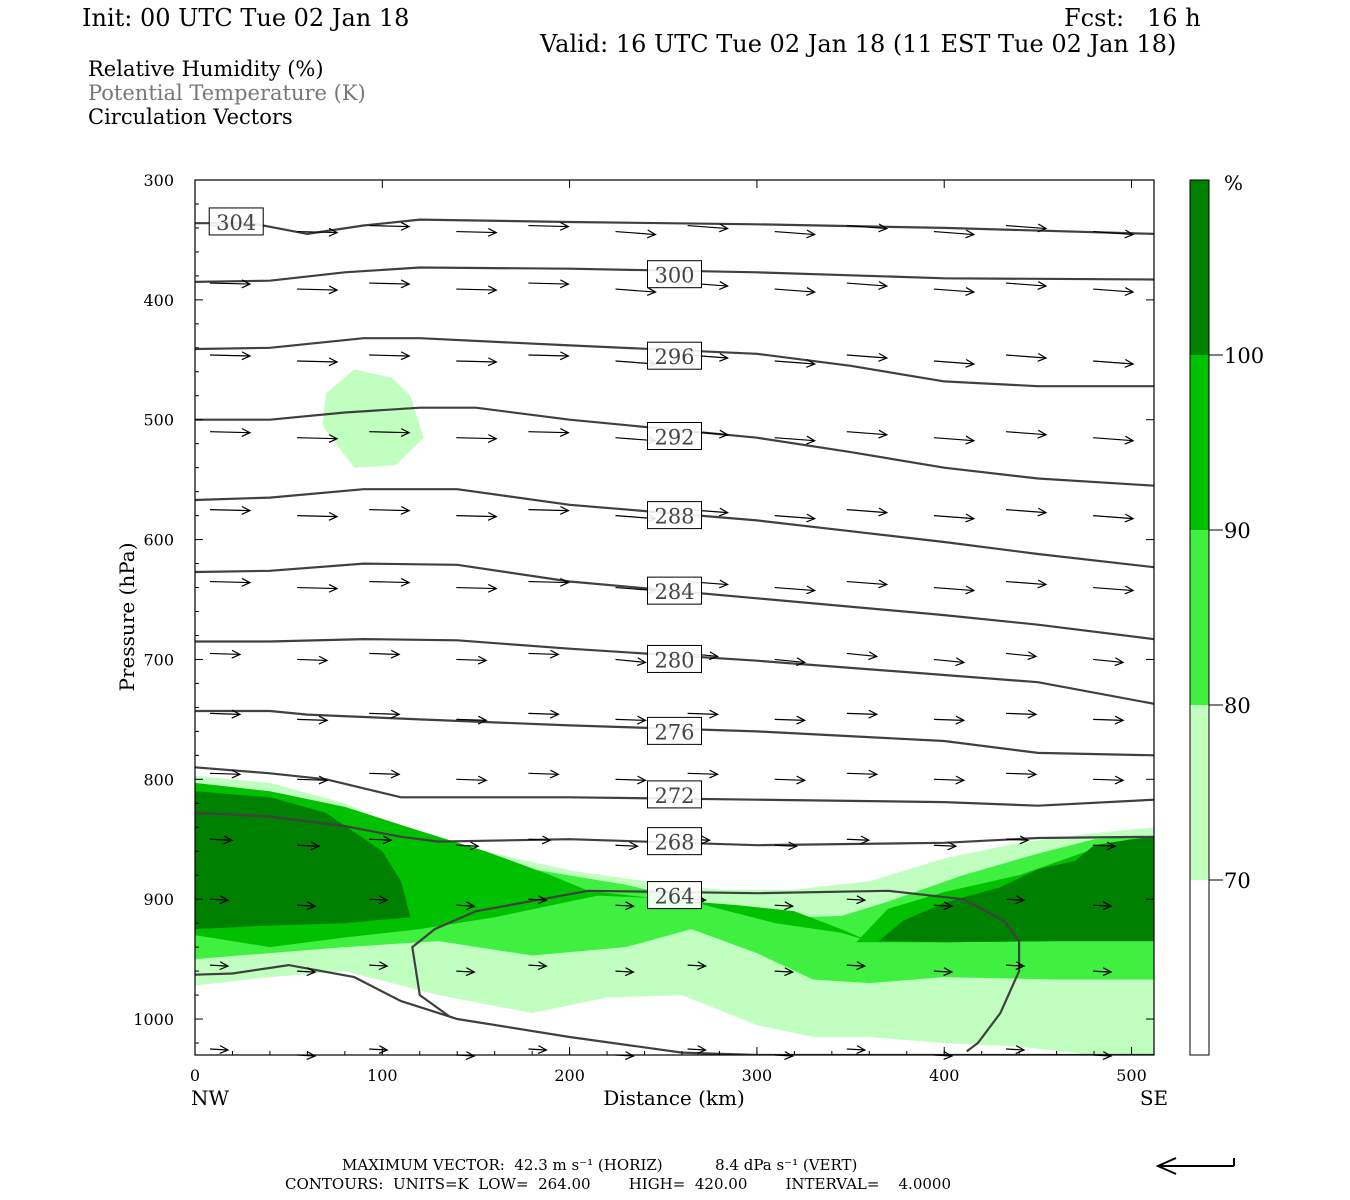 The width and height of the screenshot is (1350, 1200). I want to click on theta-label-284: 284, so click(674, 590).